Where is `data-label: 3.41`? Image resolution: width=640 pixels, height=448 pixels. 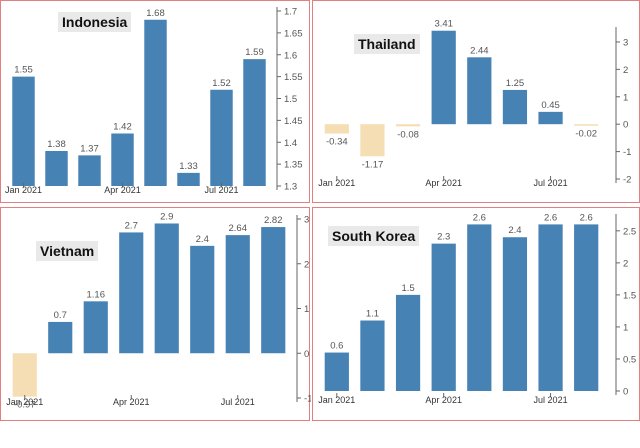 data-label: 3.41 is located at coordinates (443, 24).